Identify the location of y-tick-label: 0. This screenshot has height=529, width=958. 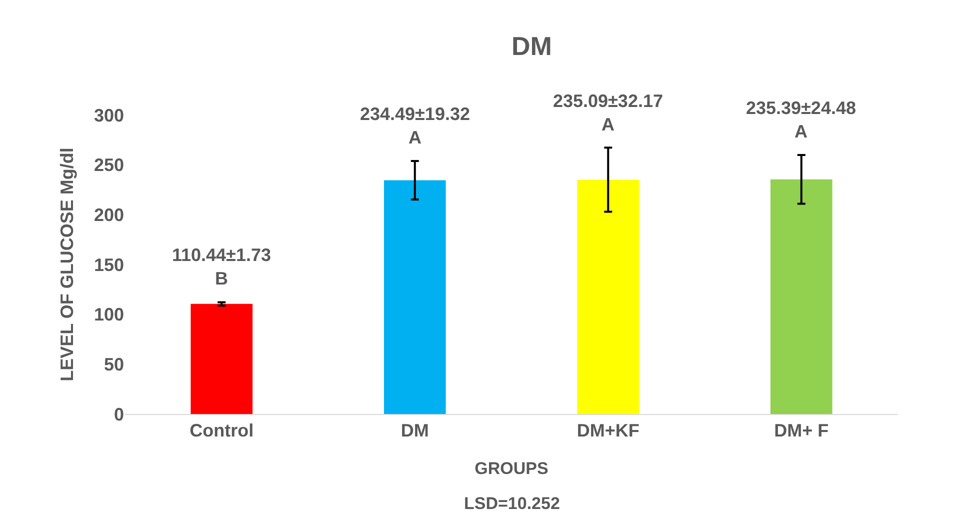
(119, 414).